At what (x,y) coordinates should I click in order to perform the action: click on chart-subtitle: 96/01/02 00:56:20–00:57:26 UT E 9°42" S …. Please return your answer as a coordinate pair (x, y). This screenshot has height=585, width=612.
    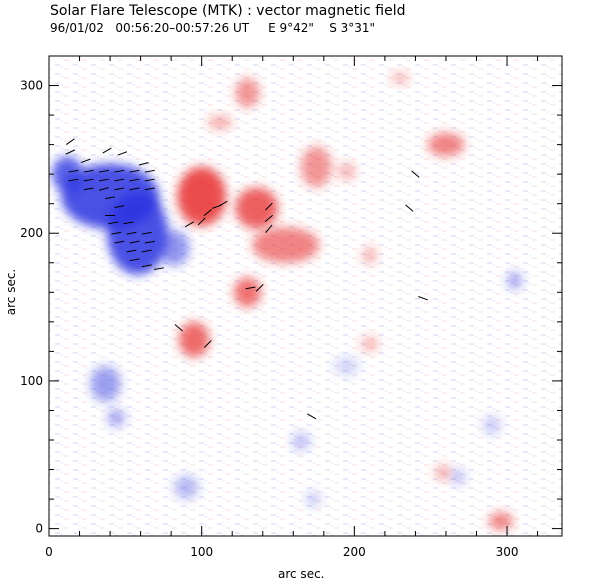
    Looking at the image, I should click on (213, 28).